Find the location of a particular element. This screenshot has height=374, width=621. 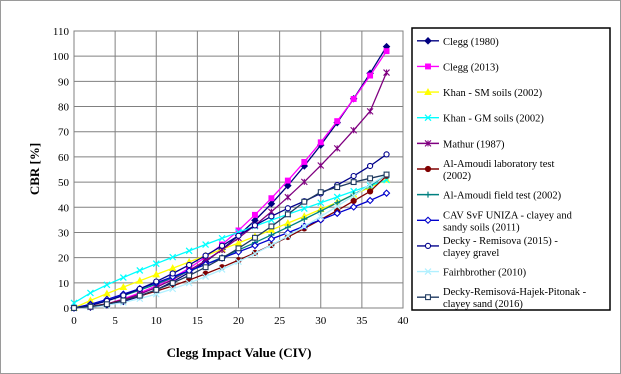

x-tick-label: 20 is located at coordinates (239, 321).